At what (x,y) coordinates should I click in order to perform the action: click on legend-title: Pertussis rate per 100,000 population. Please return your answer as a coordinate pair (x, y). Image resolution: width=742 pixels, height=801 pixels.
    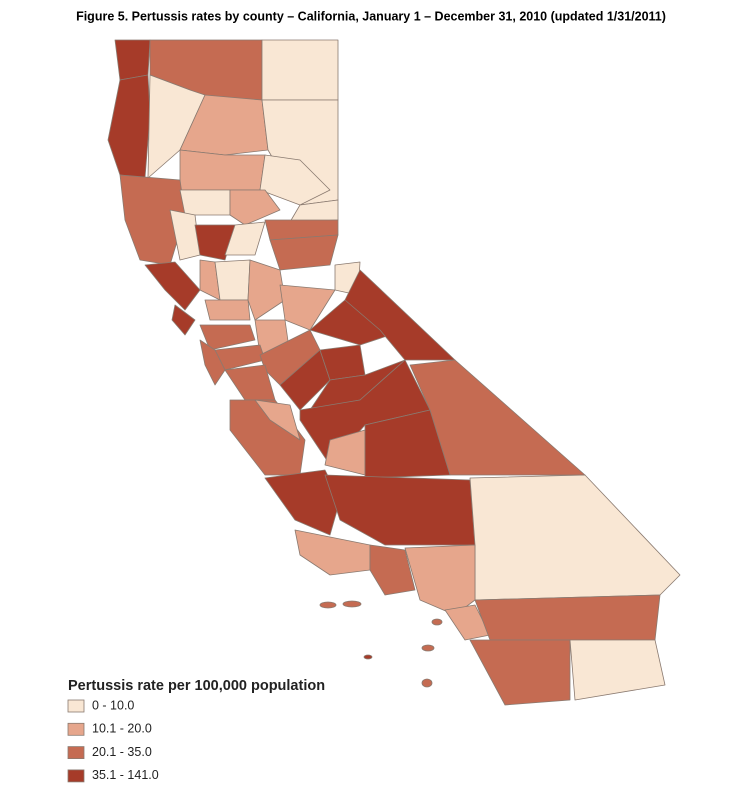
    Looking at the image, I should click on (196, 686).